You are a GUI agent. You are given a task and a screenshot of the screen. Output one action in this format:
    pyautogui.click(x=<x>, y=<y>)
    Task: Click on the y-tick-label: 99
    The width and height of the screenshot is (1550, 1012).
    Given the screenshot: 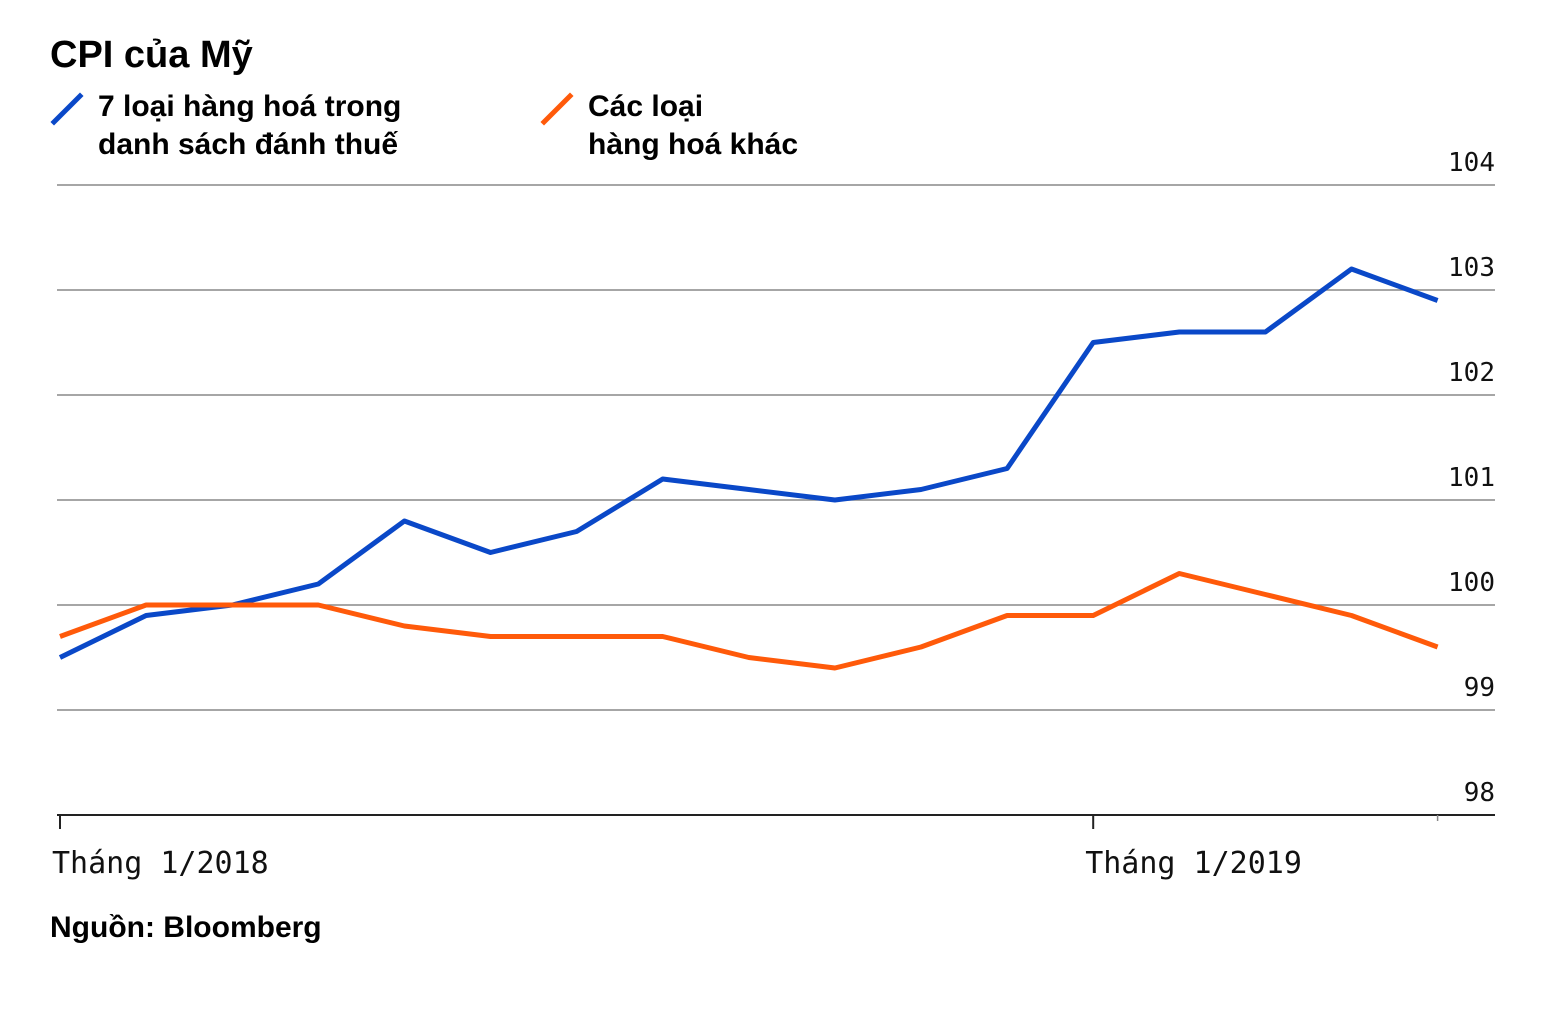 What is the action you would take?
    pyautogui.click(x=1479, y=688)
    